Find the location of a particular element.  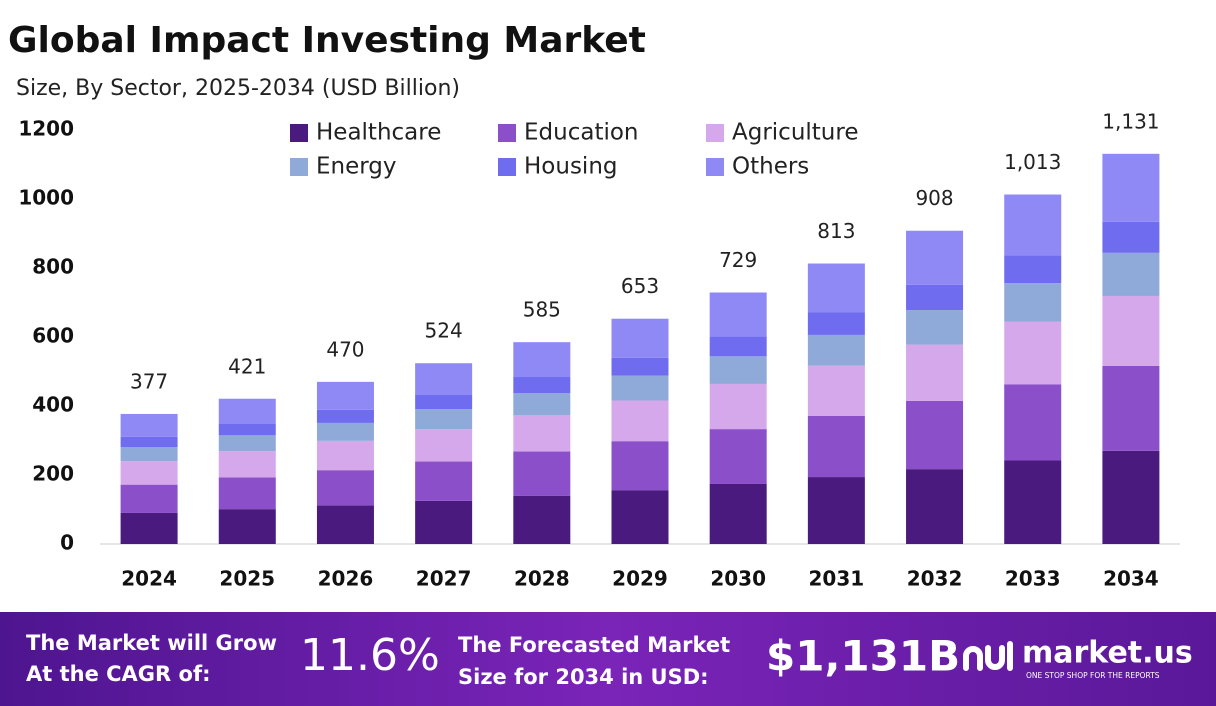

brand-tagline: ONE STOP SHOP FOR THE REPORTS is located at coordinates (1093, 675).